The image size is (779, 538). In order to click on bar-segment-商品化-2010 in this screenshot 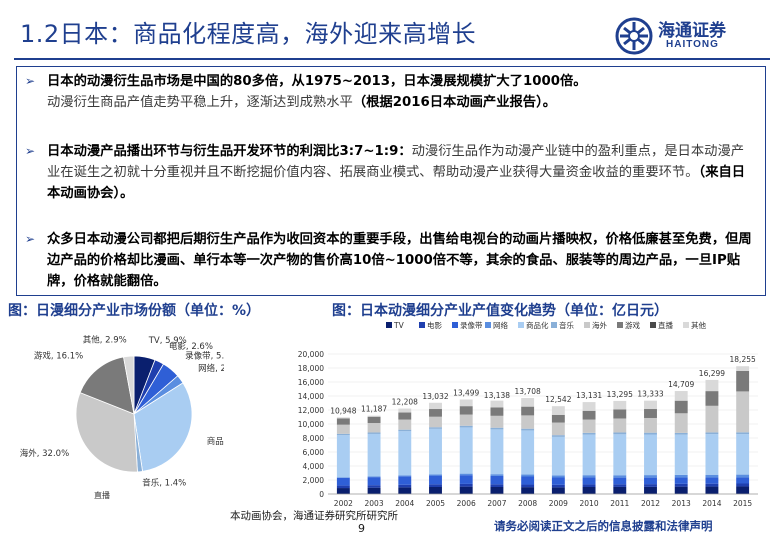, I will do `click(589, 455)`.